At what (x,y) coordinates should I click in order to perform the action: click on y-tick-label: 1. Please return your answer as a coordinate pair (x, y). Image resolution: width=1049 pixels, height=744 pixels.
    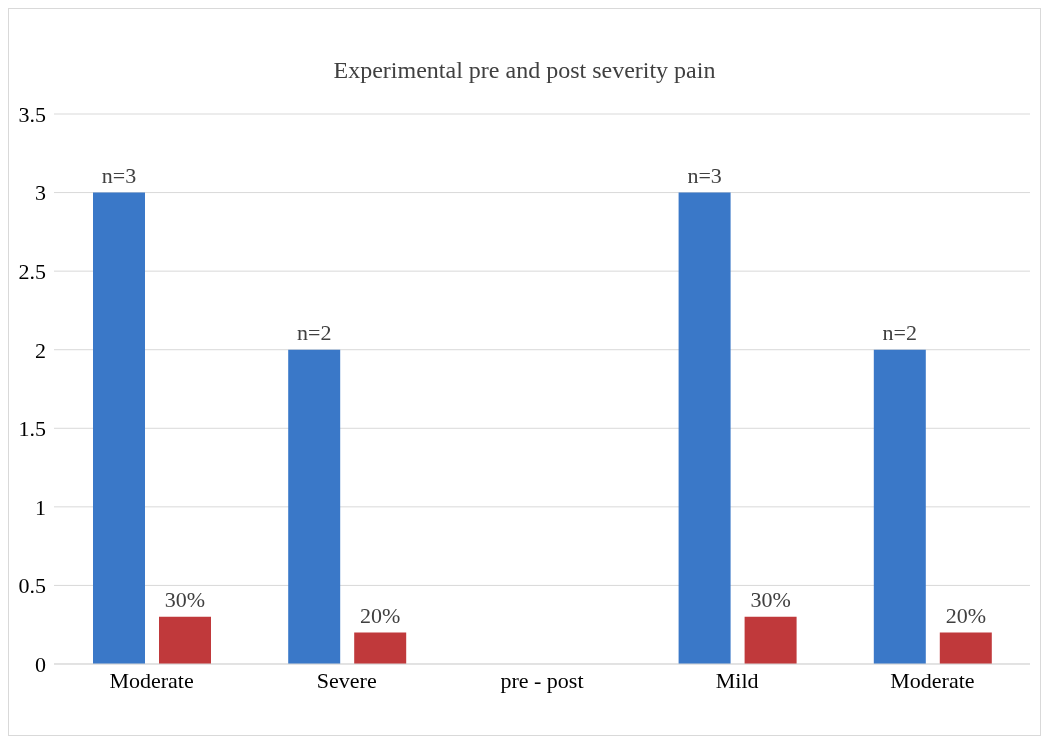
    Looking at the image, I should click on (40, 507).